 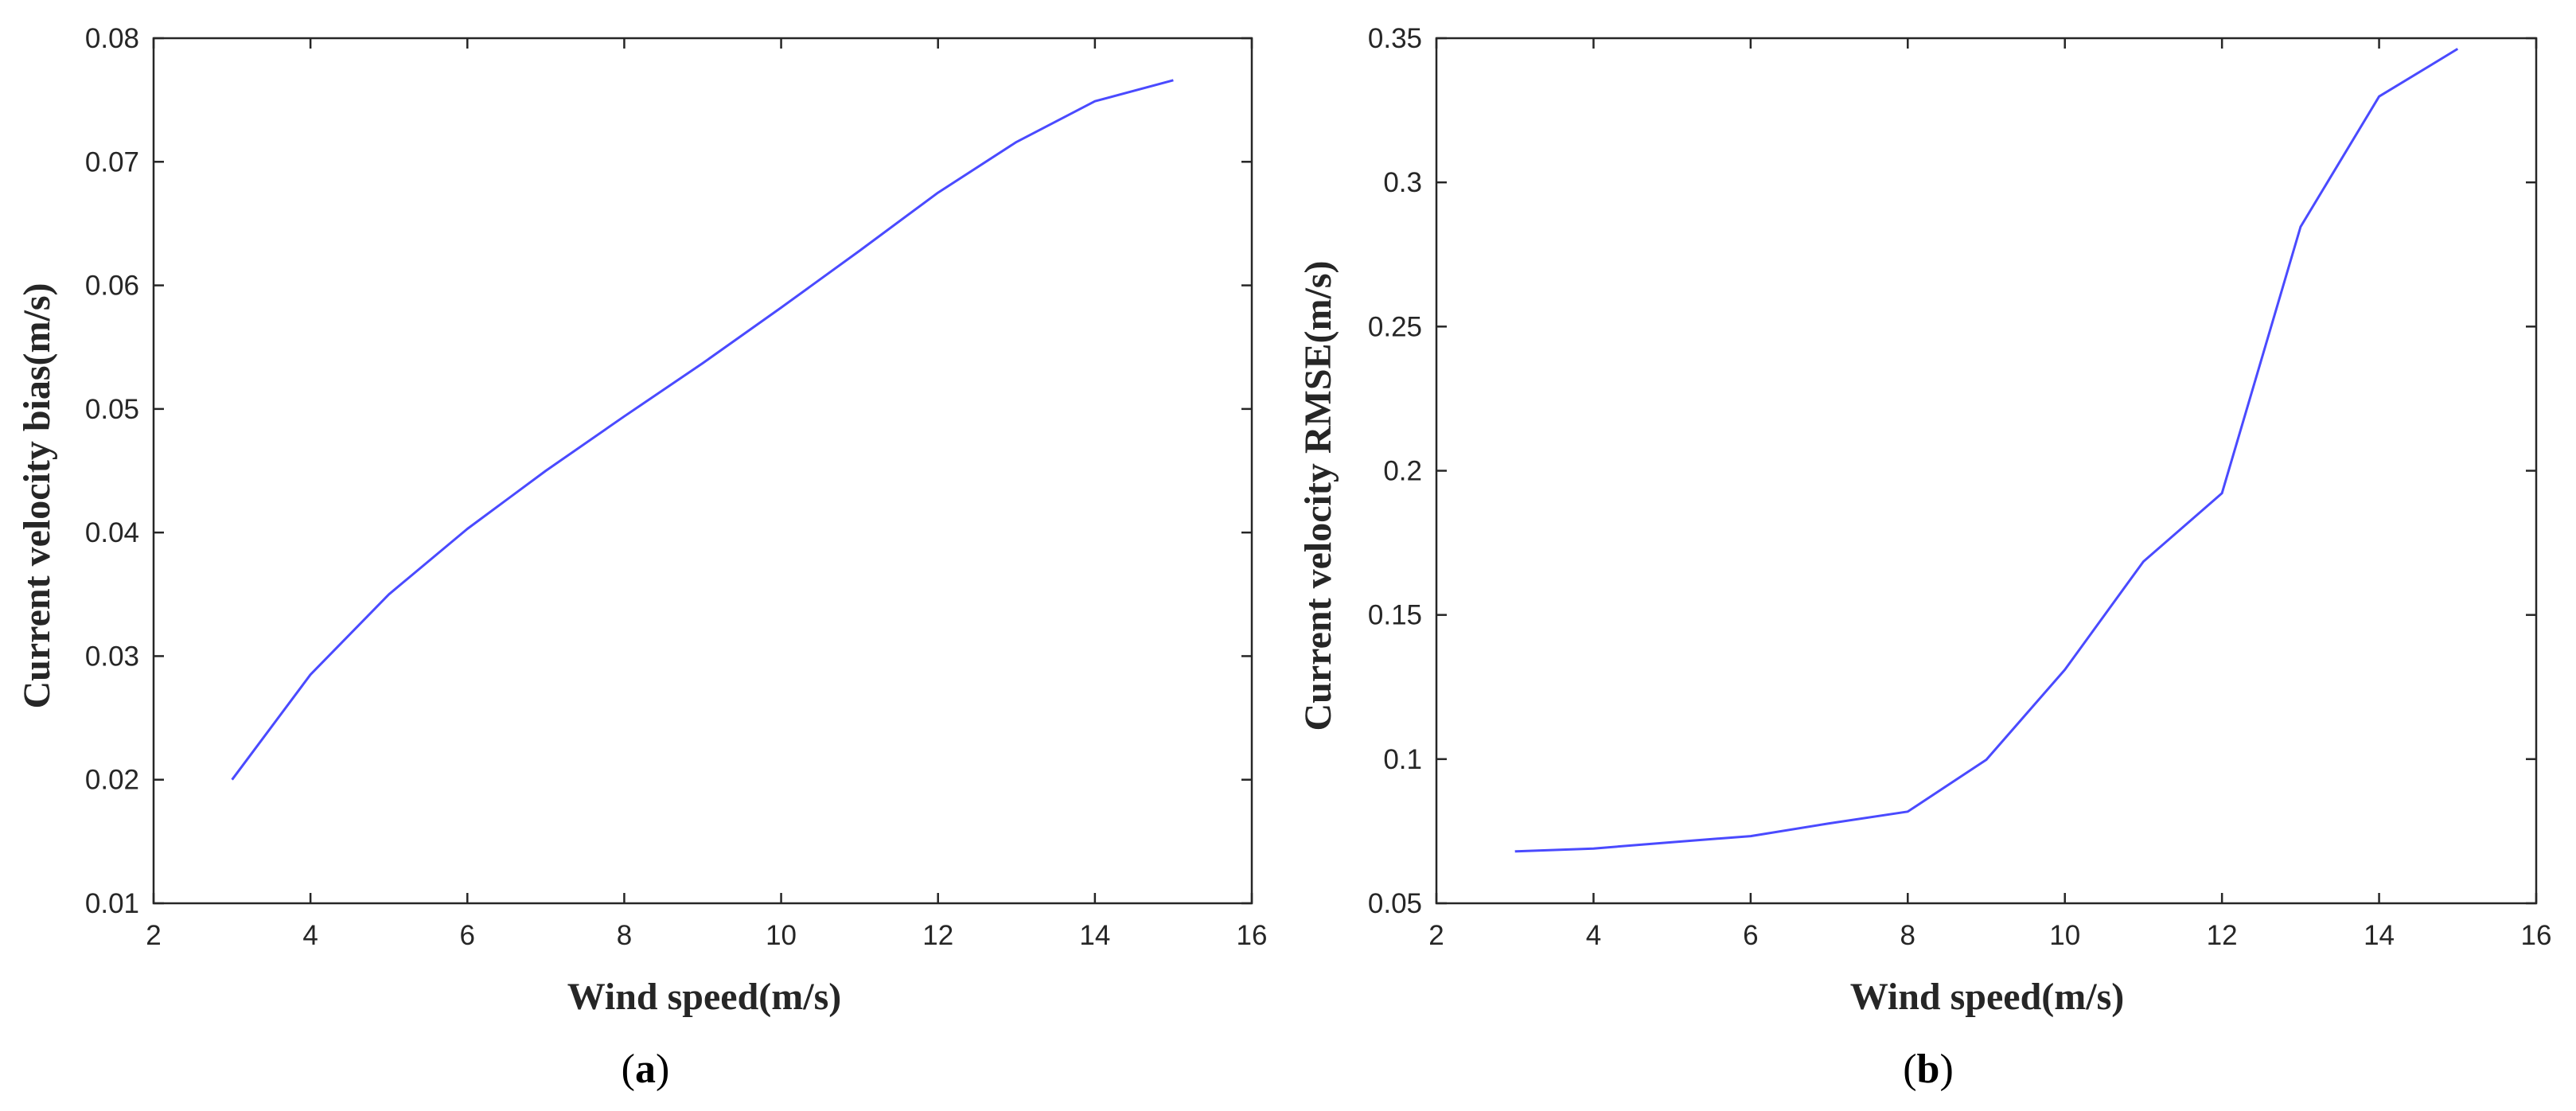 I want to click on y-tick-label: 0.01, so click(x=112, y=904).